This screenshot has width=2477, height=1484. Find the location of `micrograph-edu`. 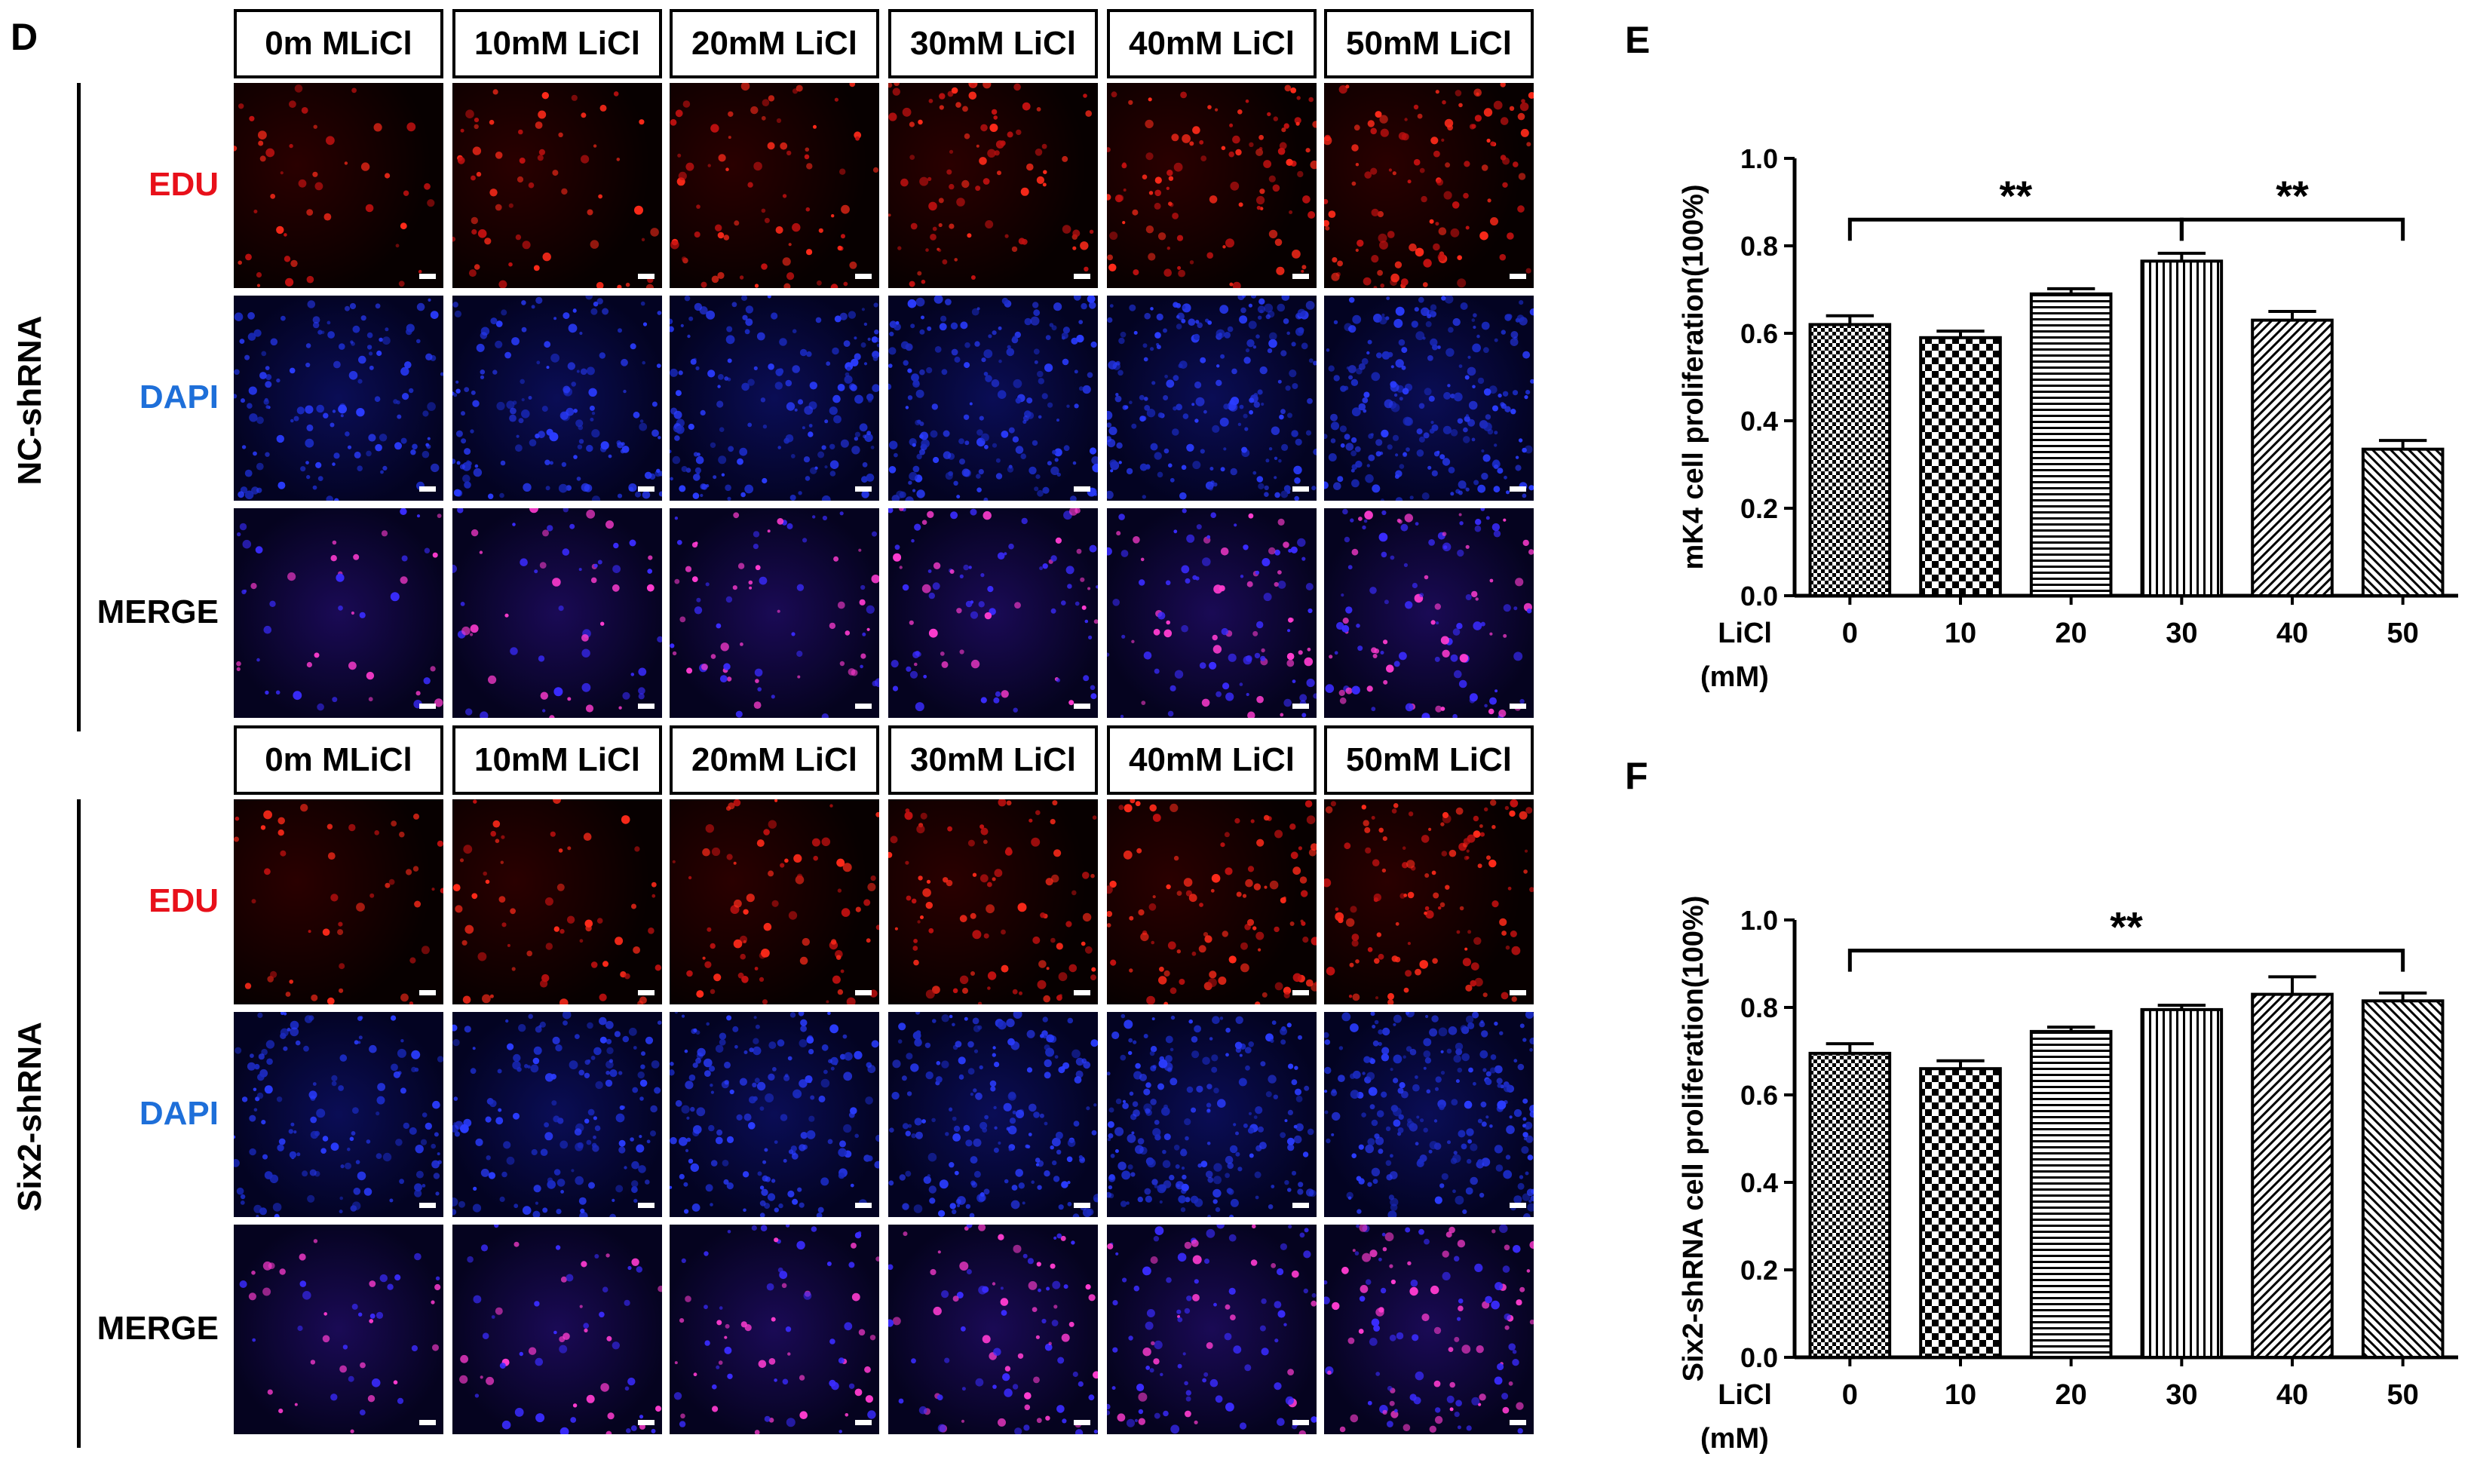

micrograph-edu is located at coordinates (339, 901).